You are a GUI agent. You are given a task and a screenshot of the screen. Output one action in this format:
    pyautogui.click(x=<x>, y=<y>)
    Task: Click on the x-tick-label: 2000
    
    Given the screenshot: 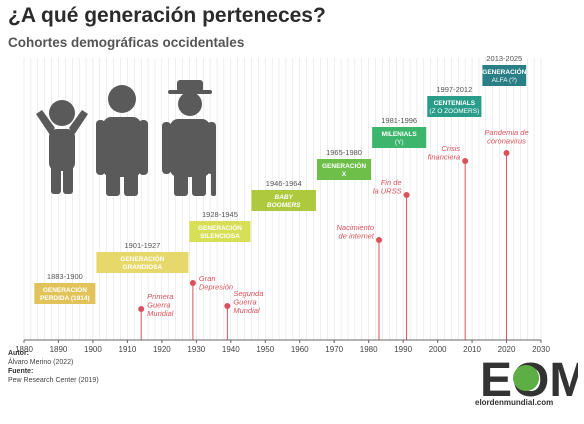 What is the action you would take?
    pyautogui.click(x=438, y=349)
    